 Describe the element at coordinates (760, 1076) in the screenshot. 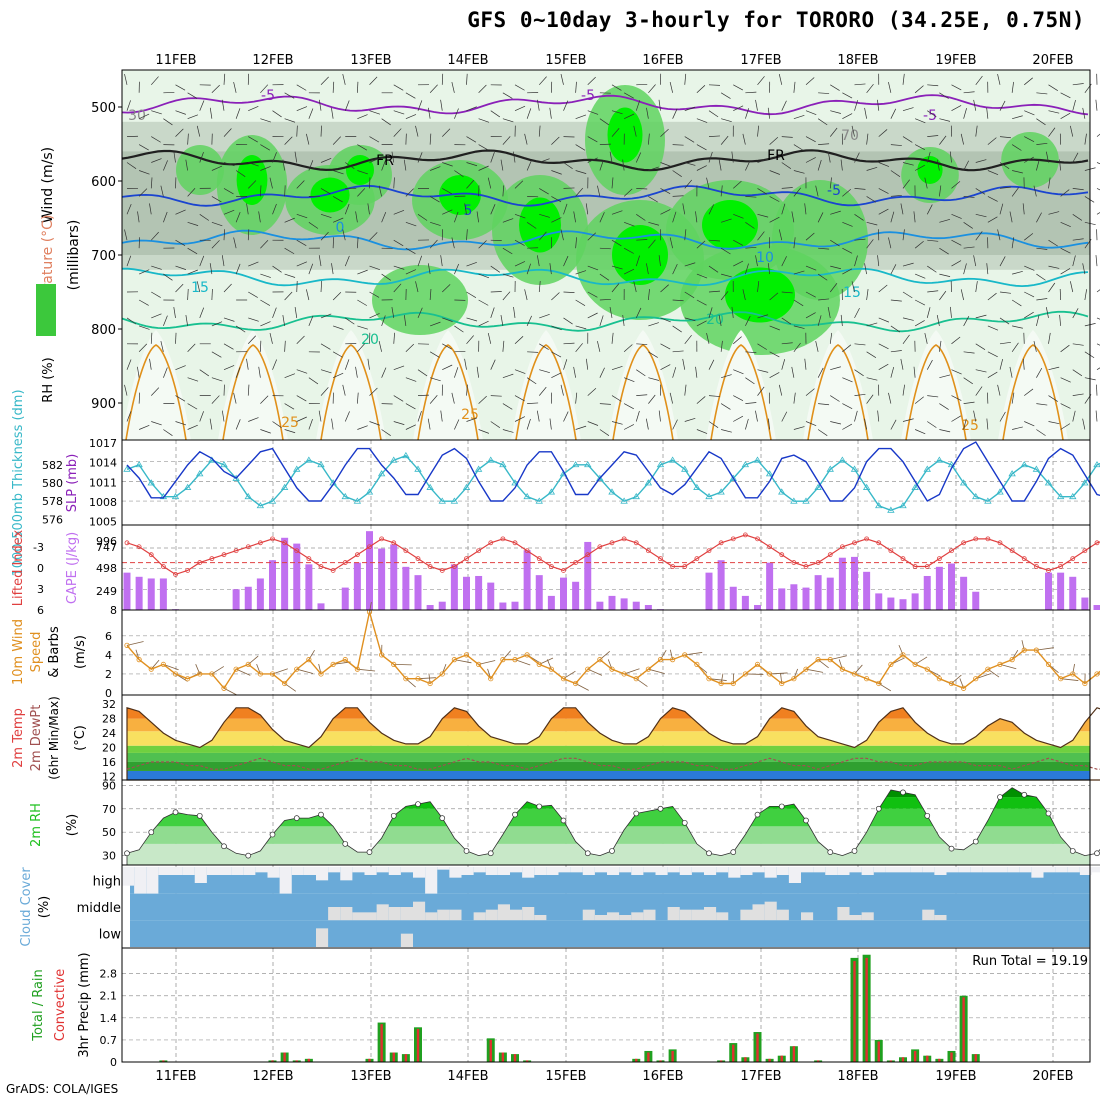

I see `date-label-bottom: 17FEB` at that location.